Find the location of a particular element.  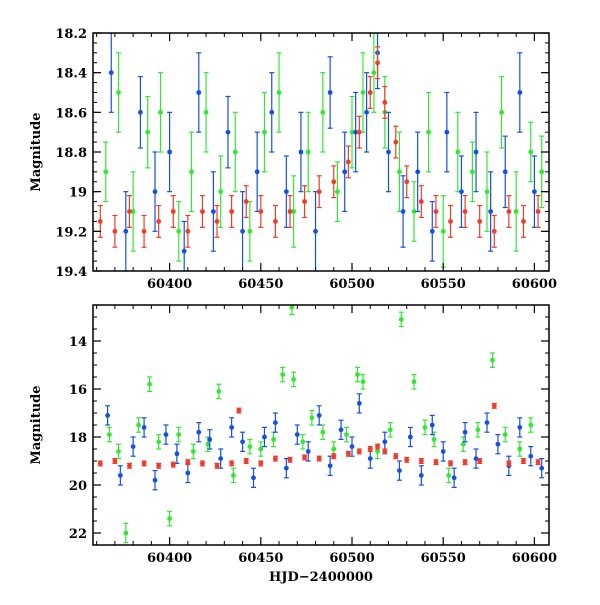

series-blue is located at coordinates (325, 442).